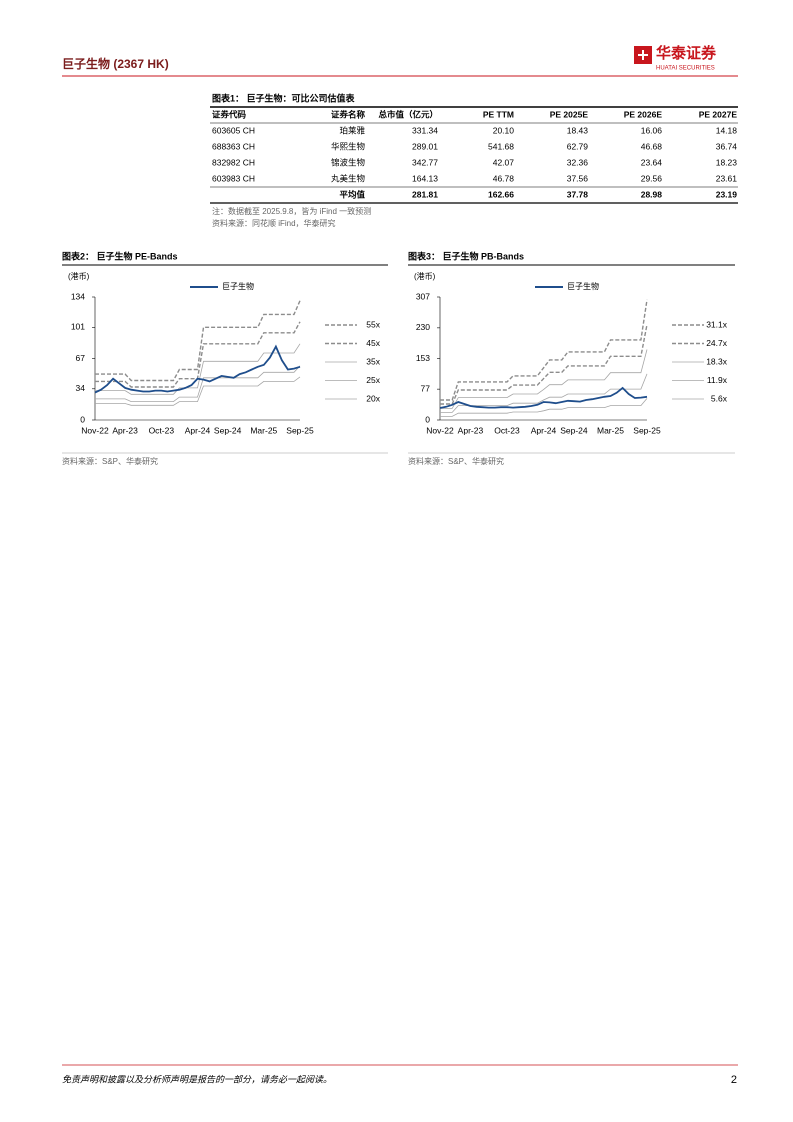 This screenshot has height=1122, width=793. Describe the element at coordinates (423, 358) in the screenshot. I see `y-tick-label: 153` at that location.